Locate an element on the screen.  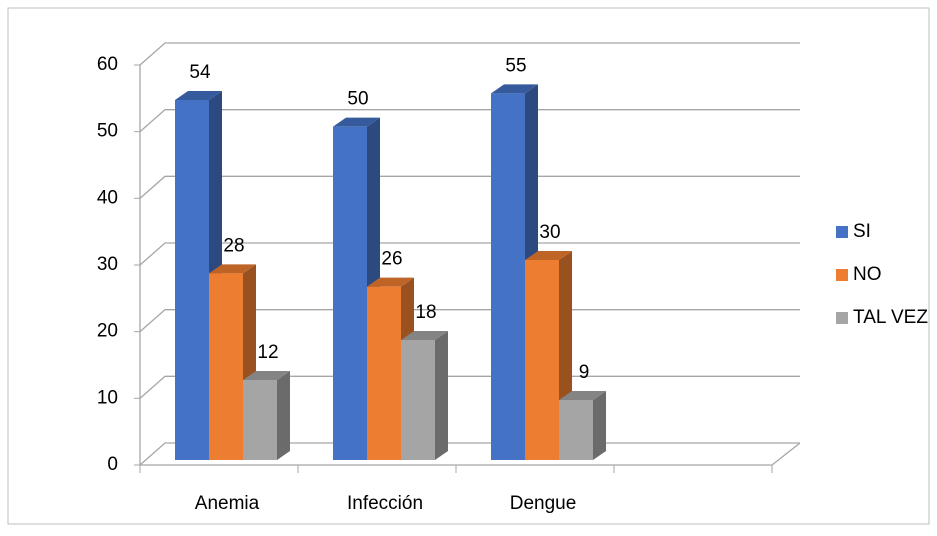
x-tick-label: Anemia is located at coordinates (227, 503).